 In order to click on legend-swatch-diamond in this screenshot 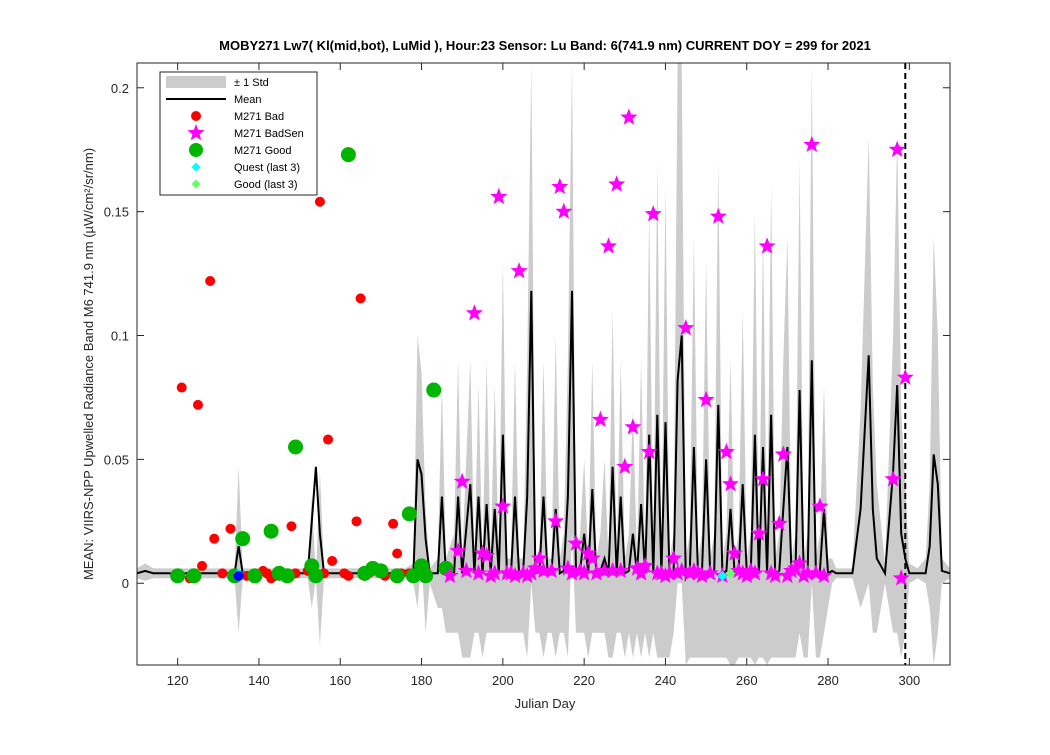, I will do `click(196, 167)`.